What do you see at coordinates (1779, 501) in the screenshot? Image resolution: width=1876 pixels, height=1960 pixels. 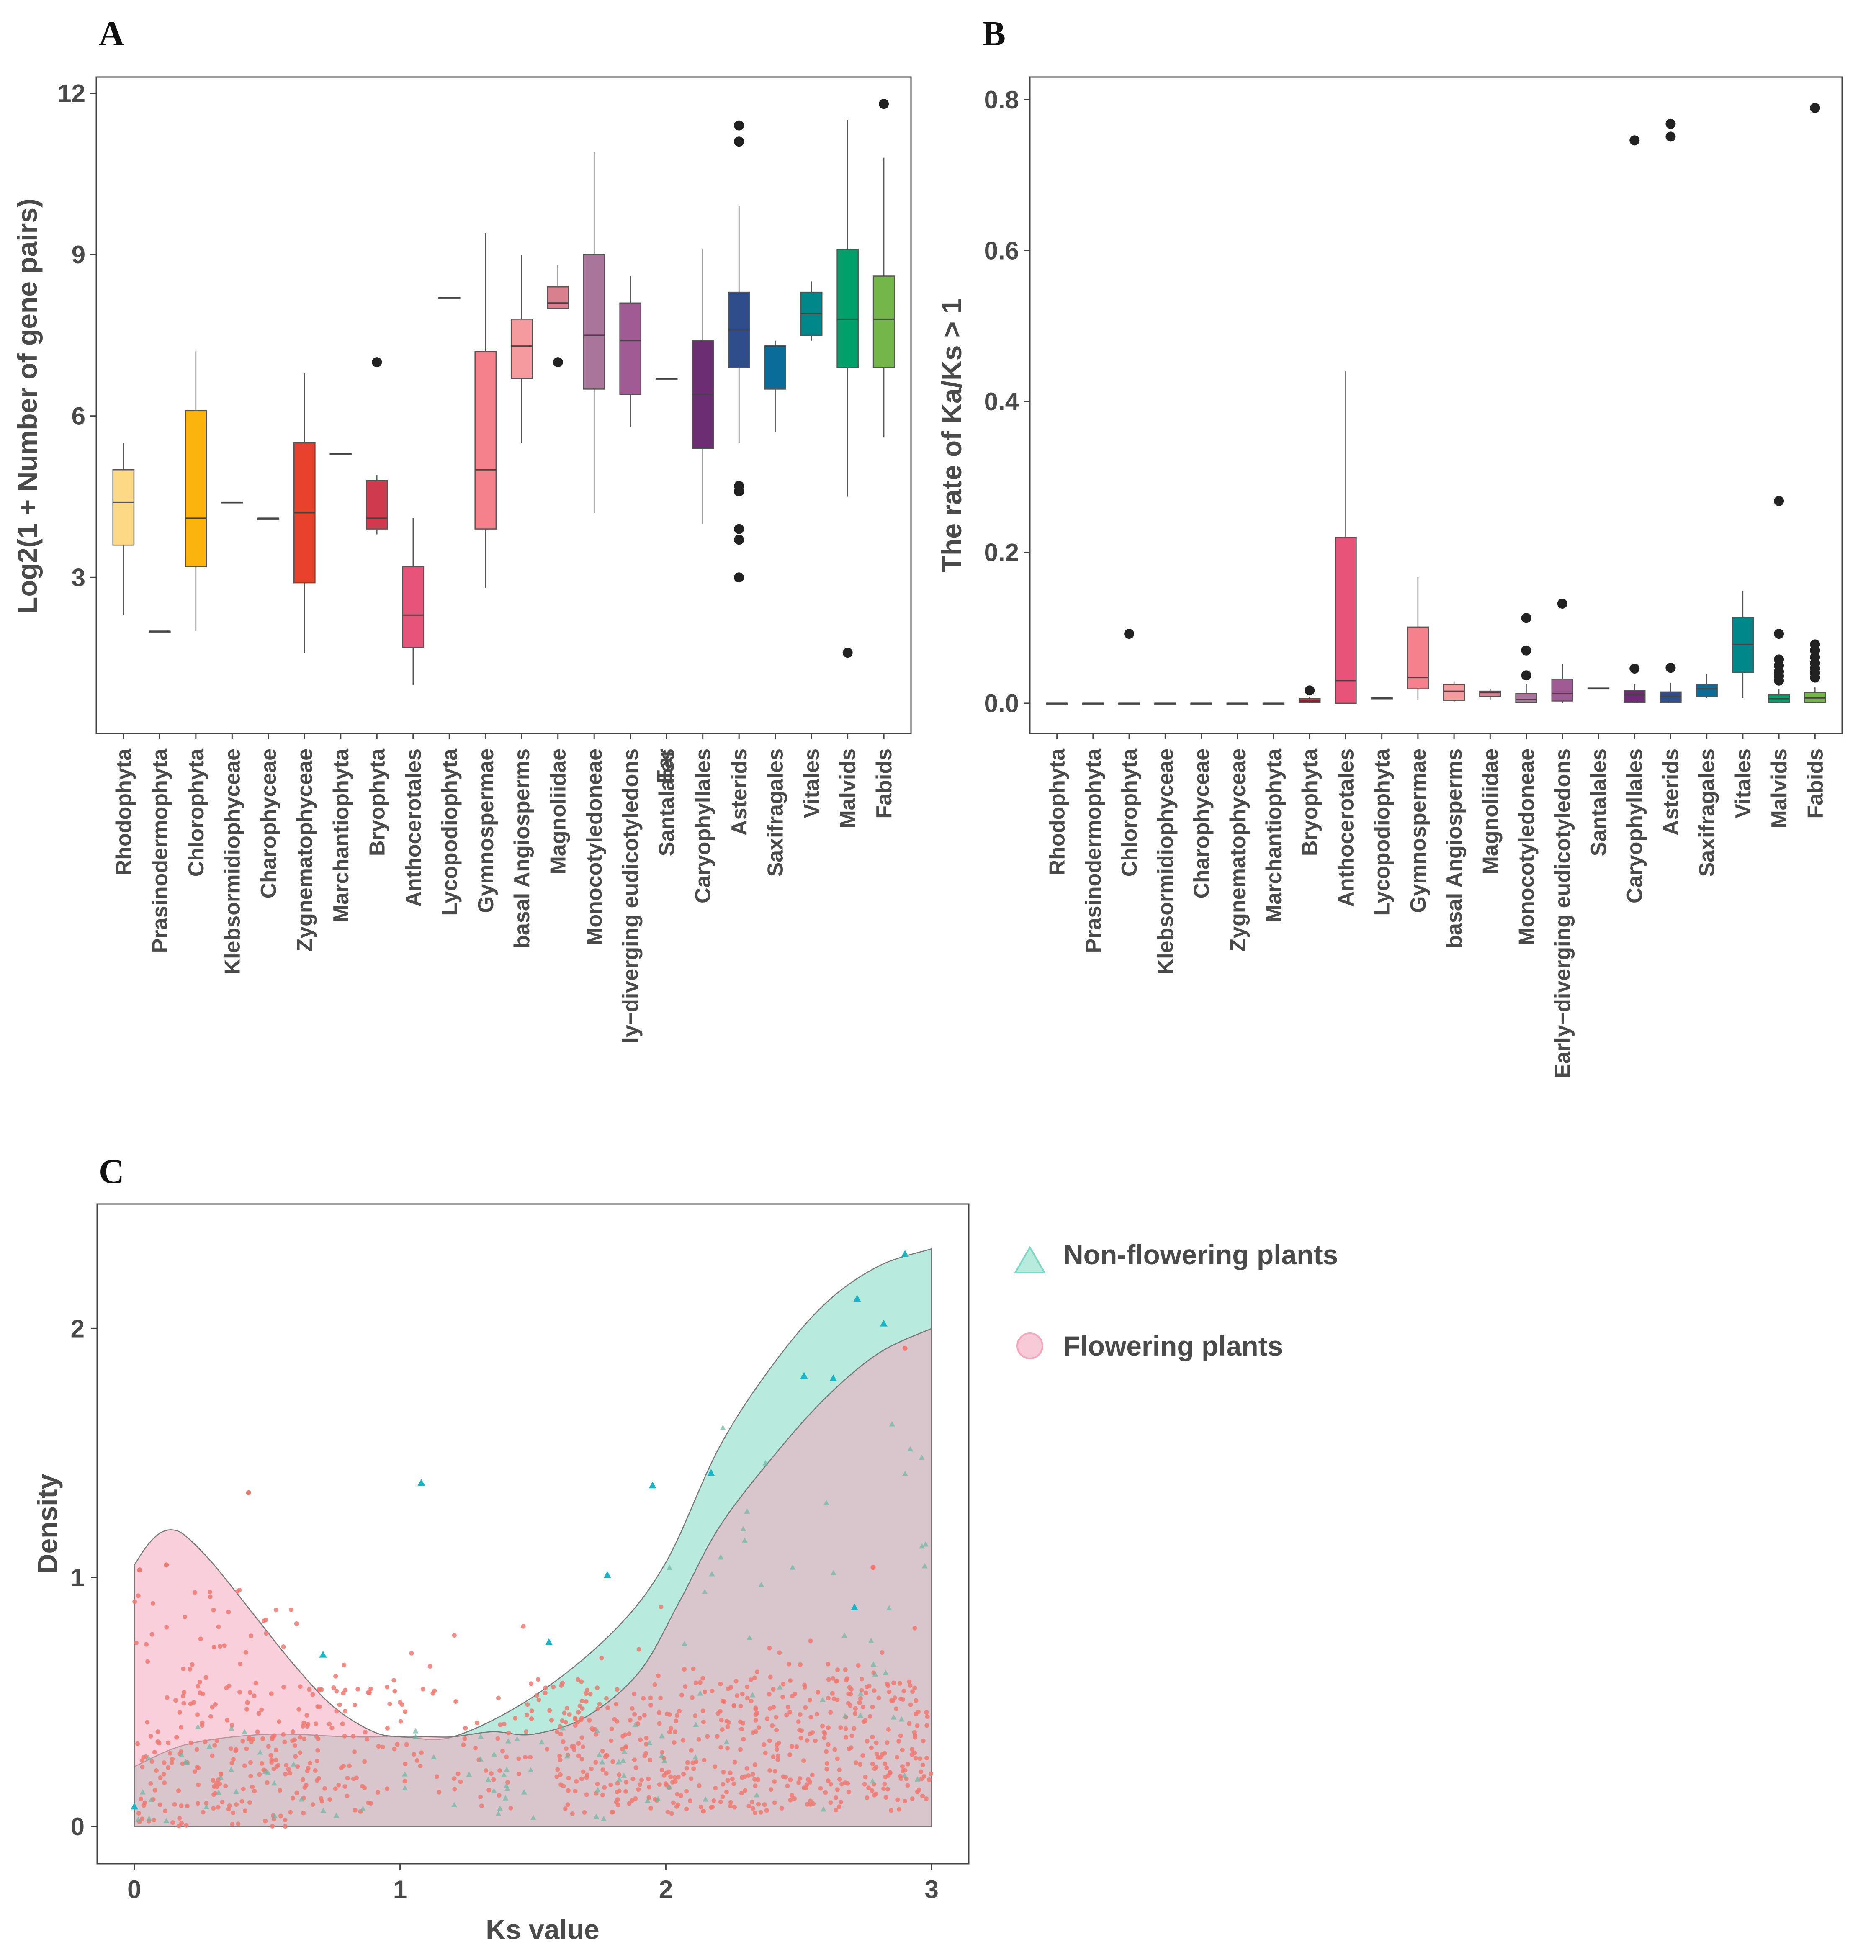 I see `outlier-point` at bounding box center [1779, 501].